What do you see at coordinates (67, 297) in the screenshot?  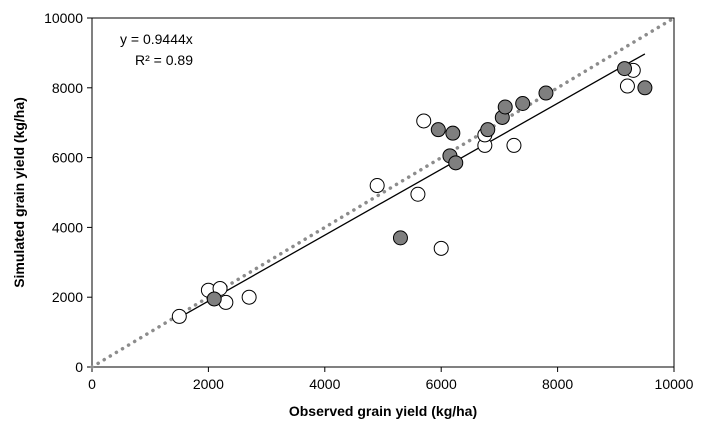 I see `y-tick-label: 2000` at bounding box center [67, 297].